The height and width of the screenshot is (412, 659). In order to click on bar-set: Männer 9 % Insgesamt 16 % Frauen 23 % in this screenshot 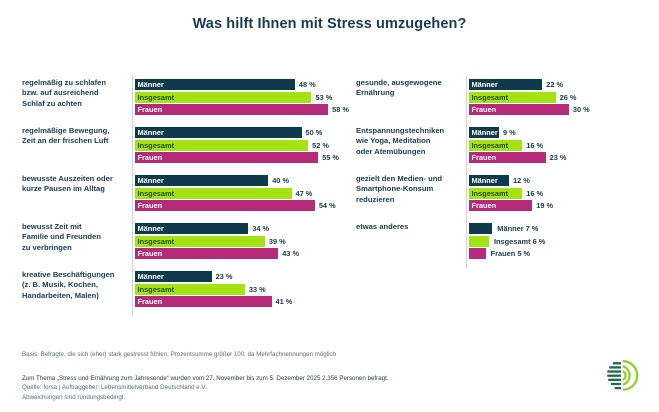, I will do `click(557, 146)`.